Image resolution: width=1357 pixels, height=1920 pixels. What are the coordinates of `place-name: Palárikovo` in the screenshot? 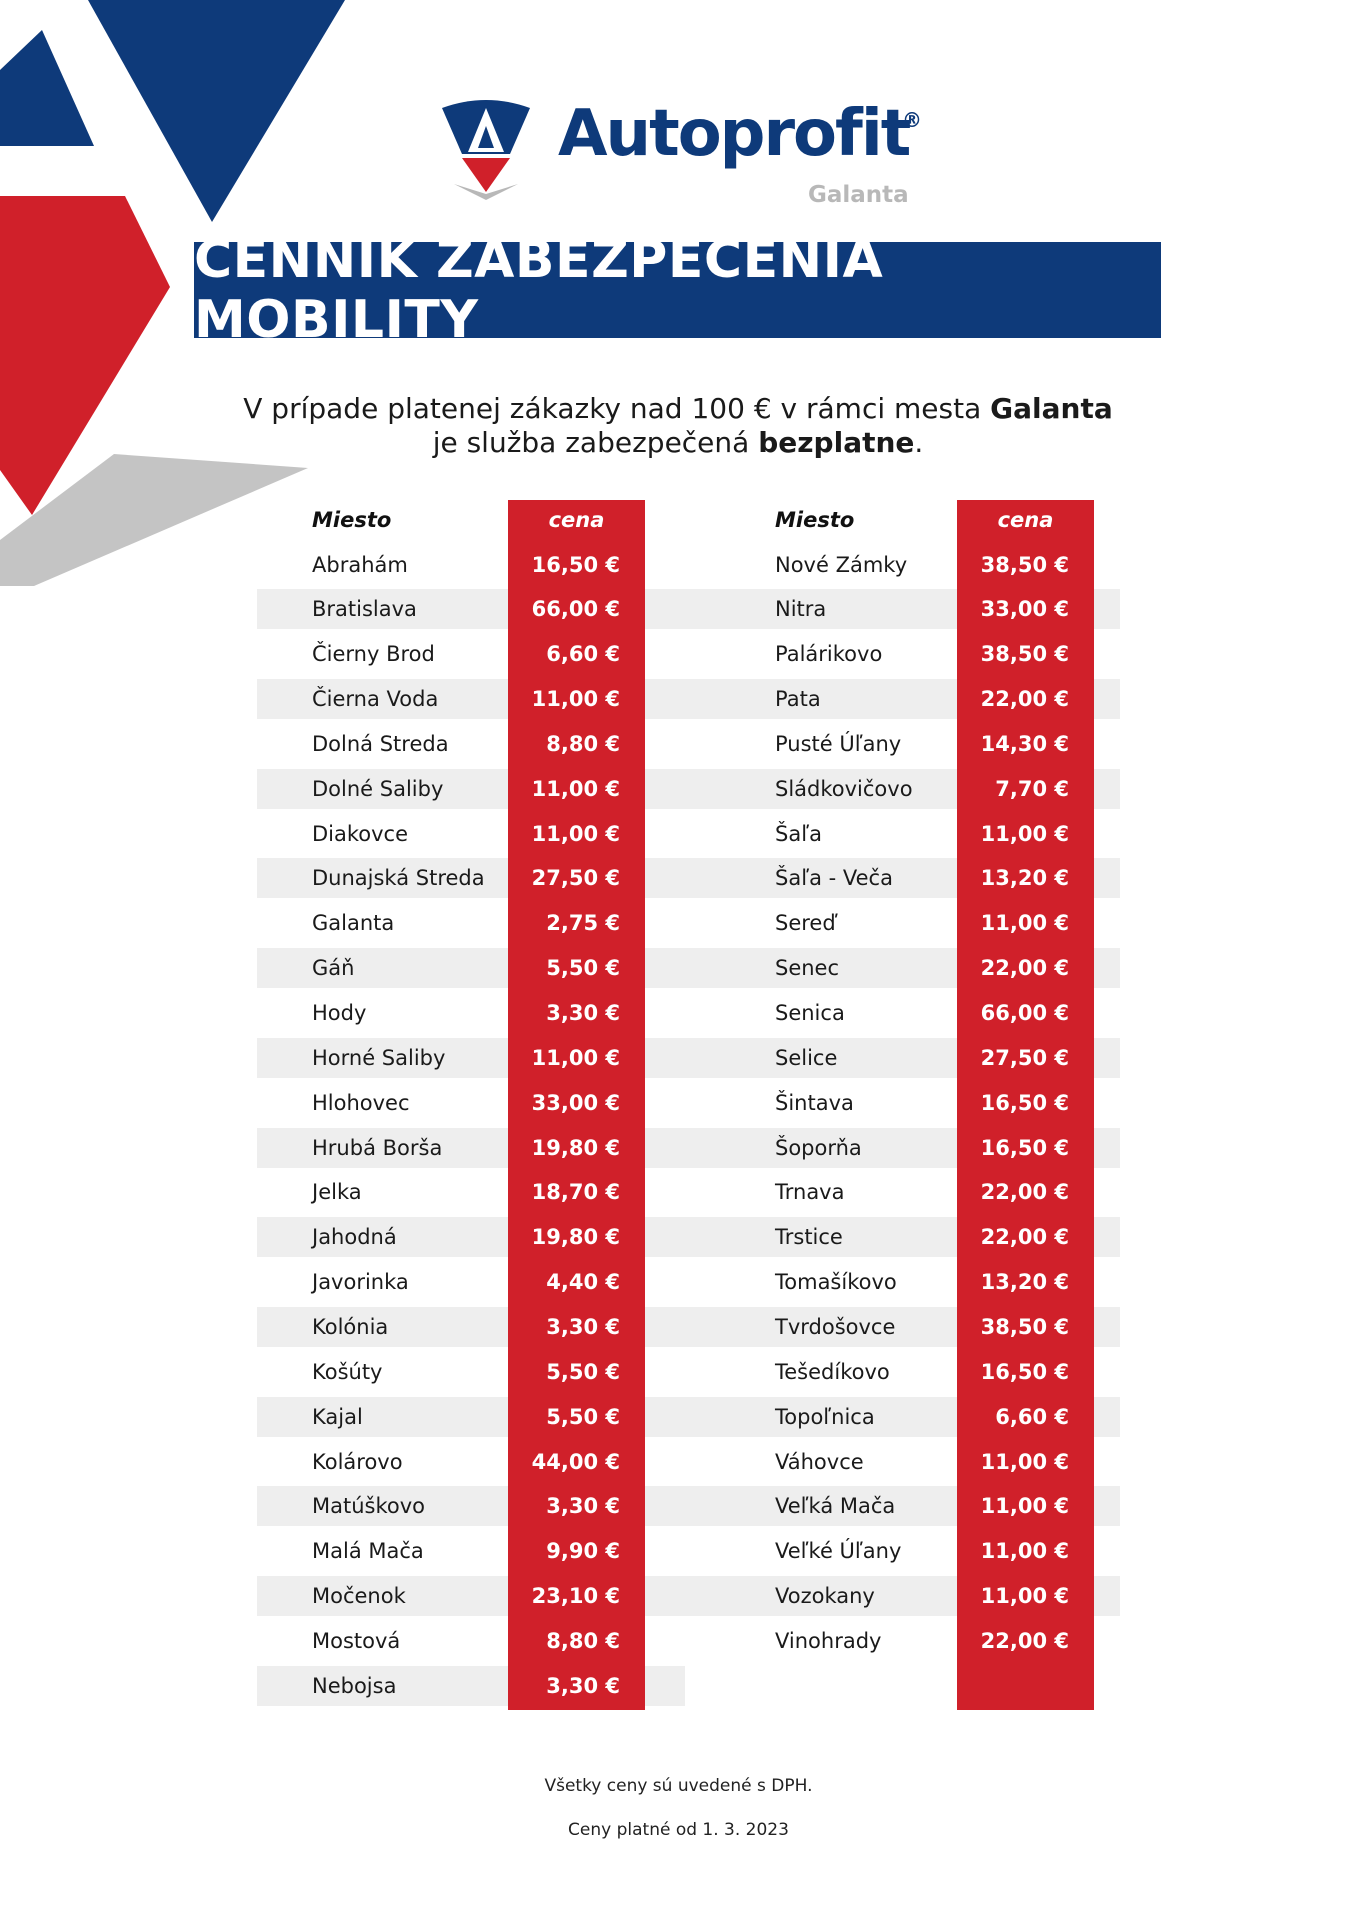 It's located at (829, 654).